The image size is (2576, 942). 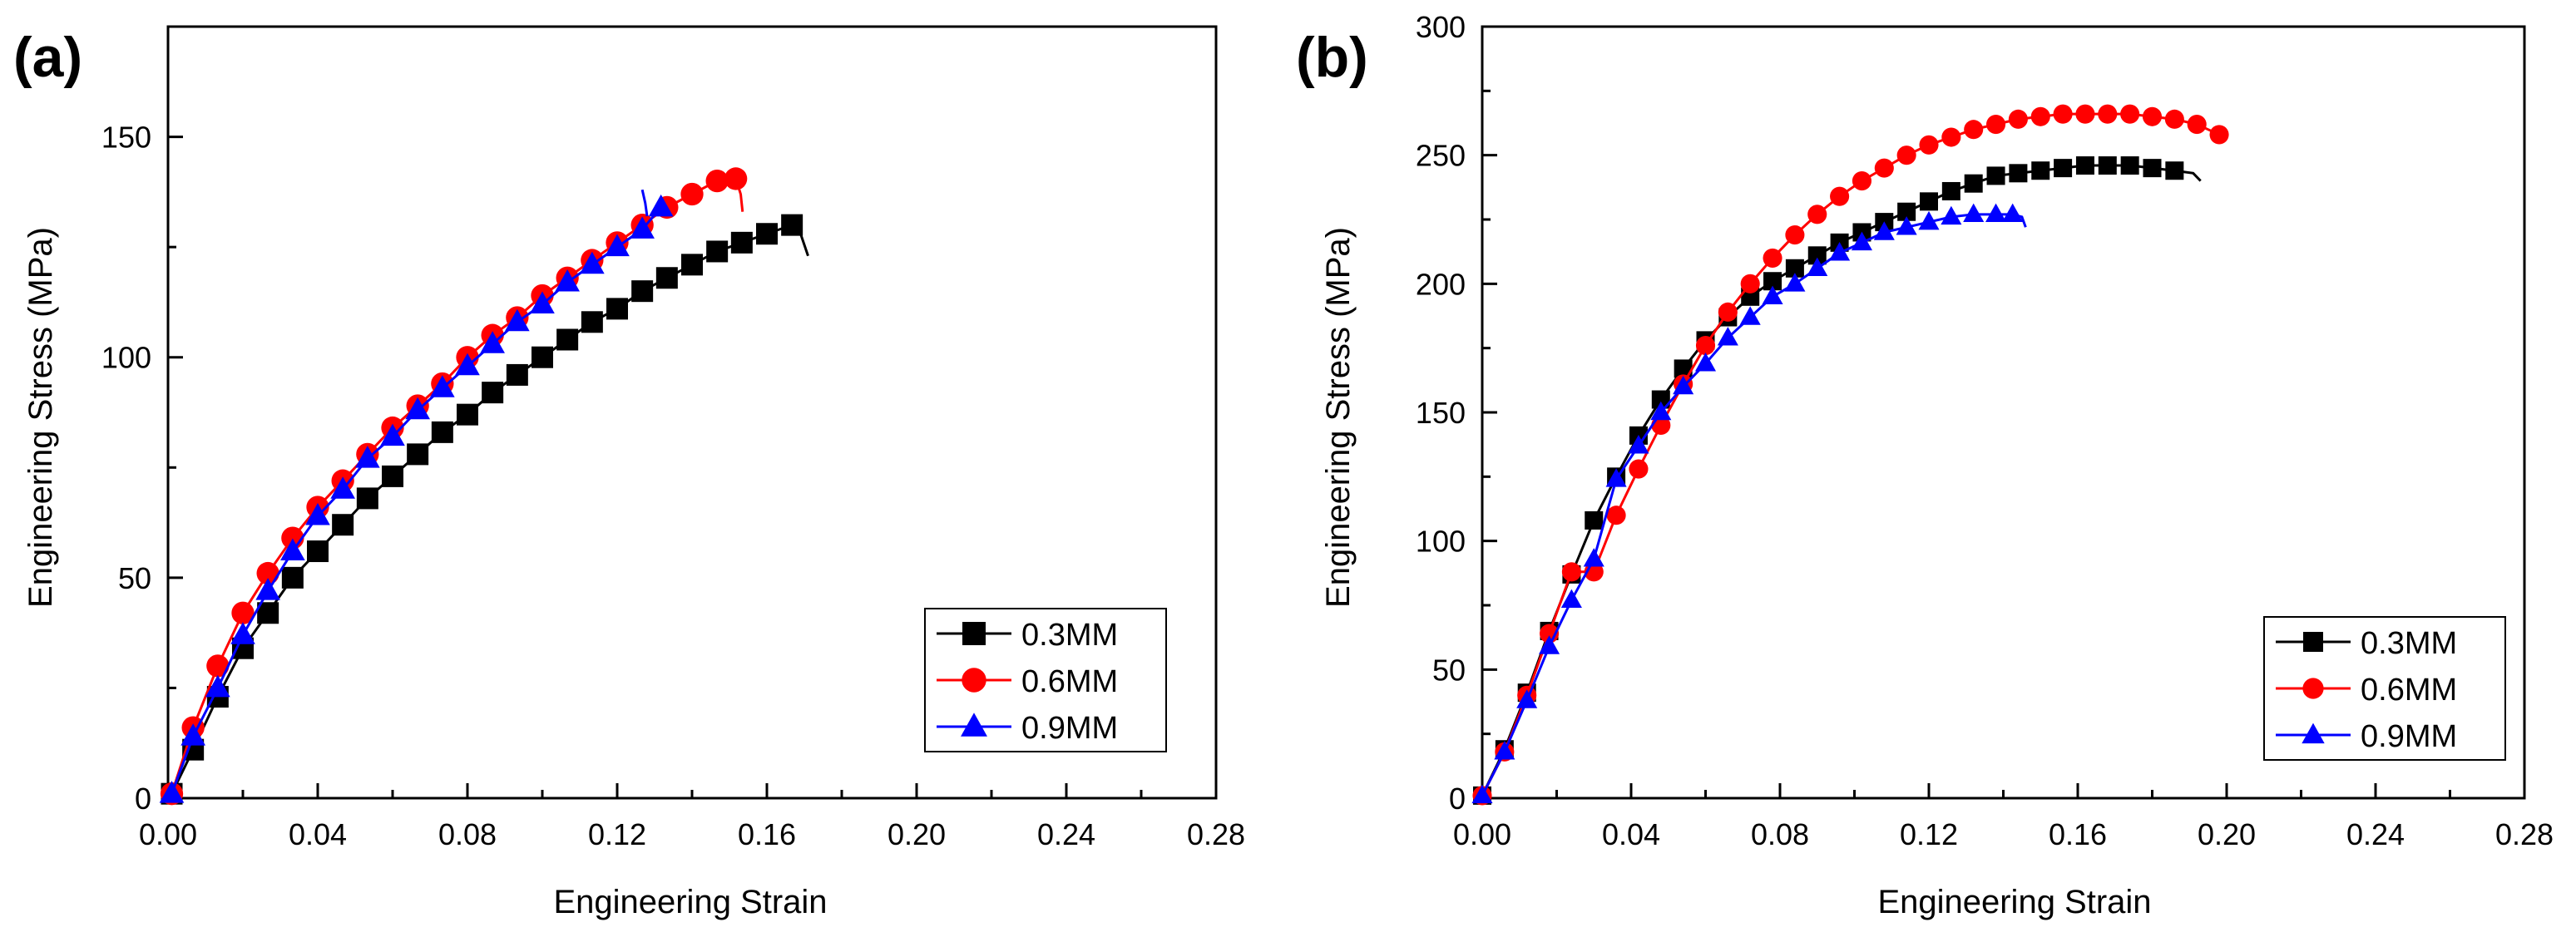 What do you see at coordinates (690, 902) in the screenshot?
I see `x-axis-title-a: Engineering Strain` at bounding box center [690, 902].